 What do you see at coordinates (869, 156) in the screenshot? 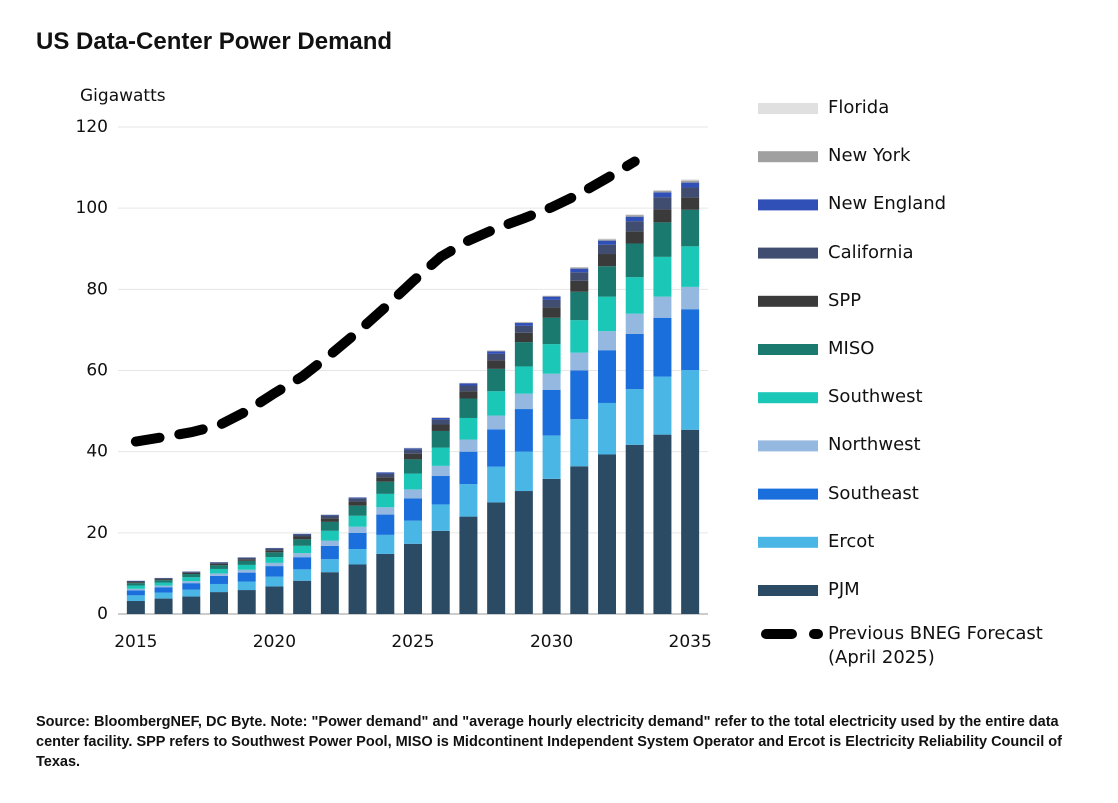
I see `legend-label: New York` at bounding box center [869, 156].